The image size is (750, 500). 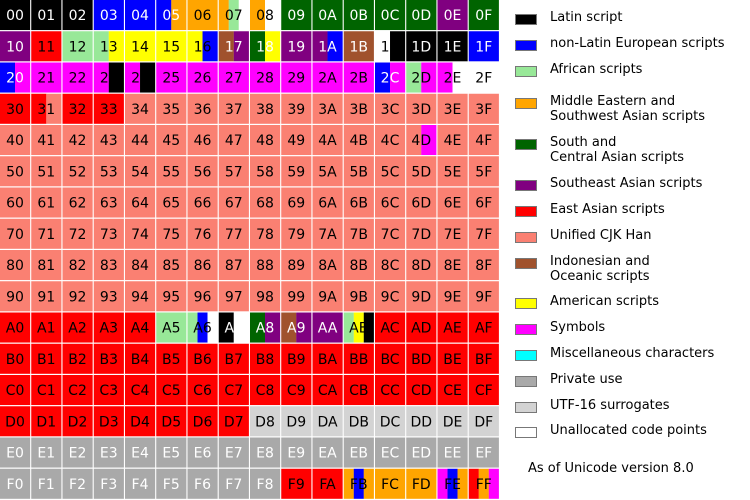 I want to click on block-cell-D4: D4, so click(x=140, y=421).